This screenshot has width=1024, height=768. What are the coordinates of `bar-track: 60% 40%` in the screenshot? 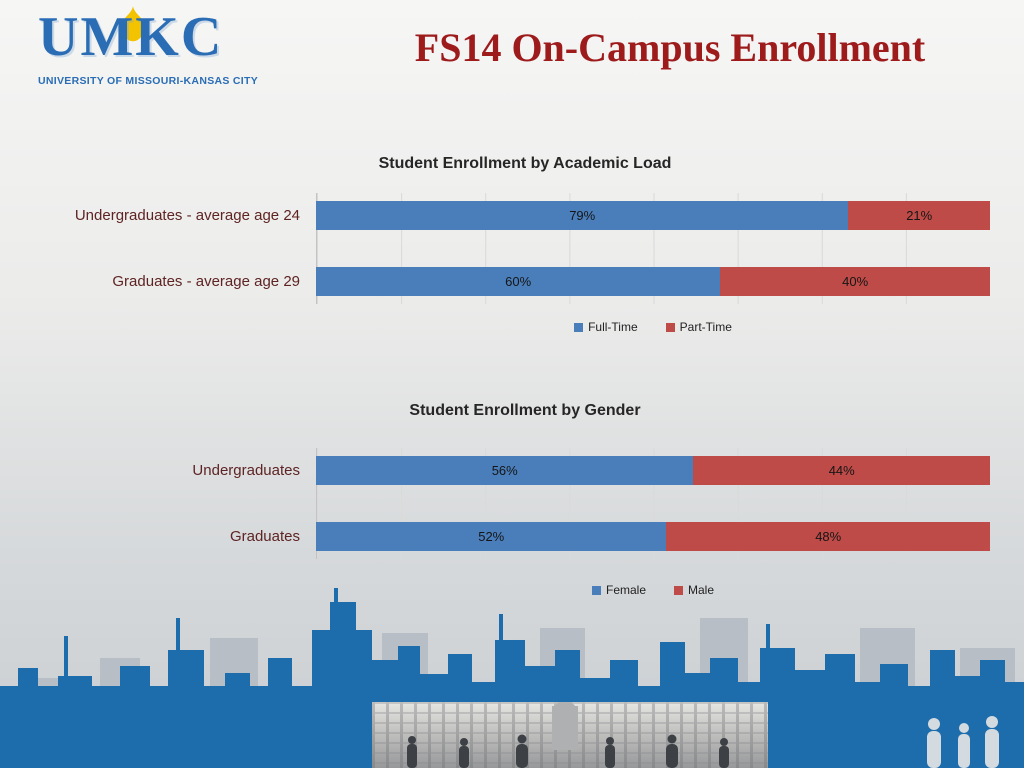 It's located at (653, 281).